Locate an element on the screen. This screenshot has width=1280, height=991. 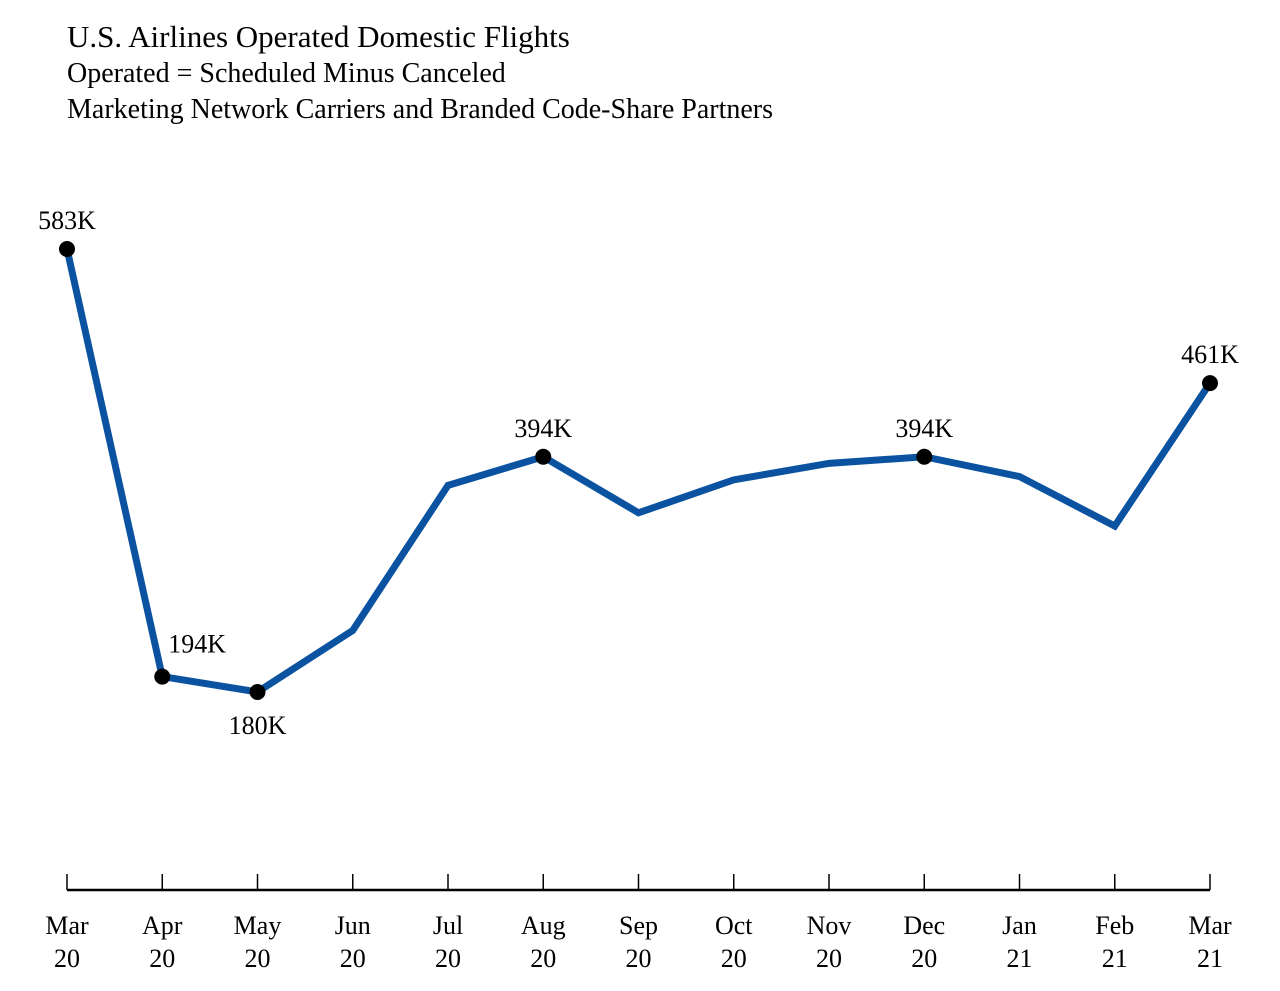
x-tick-label-month: Jul is located at coordinates (448, 925).